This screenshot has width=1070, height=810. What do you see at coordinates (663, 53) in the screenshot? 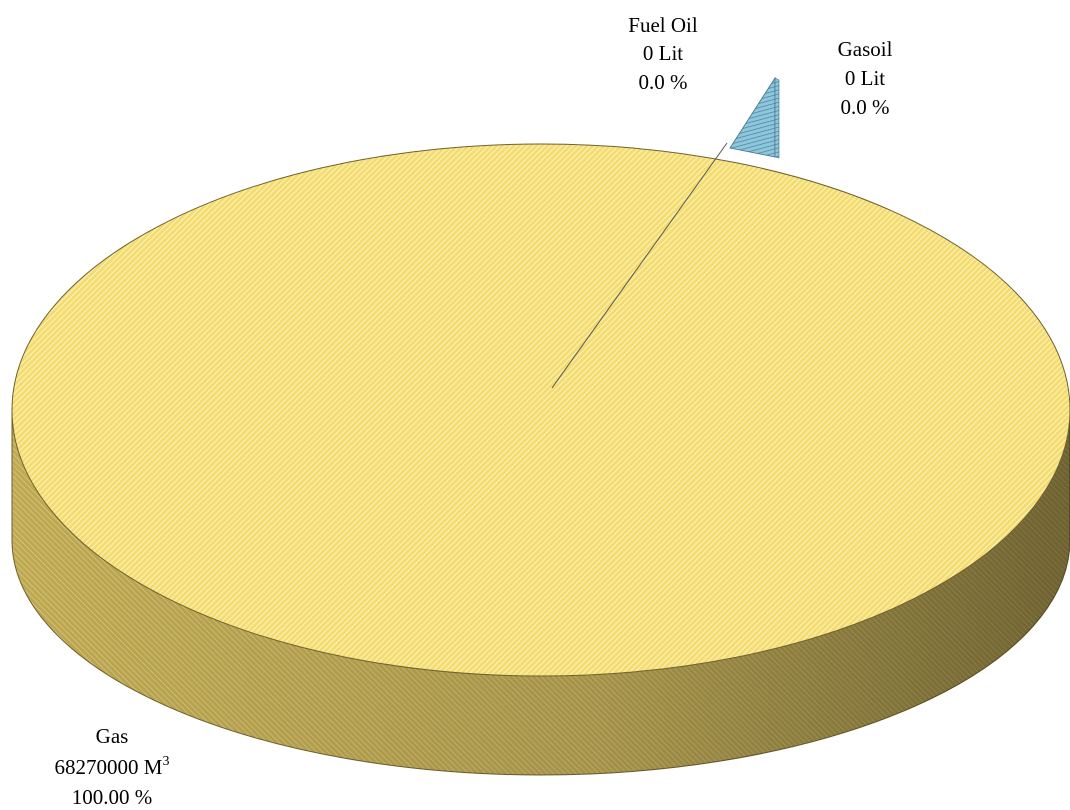
I see `label-fuel-oil-value: 0 Lit` at bounding box center [663, 53].